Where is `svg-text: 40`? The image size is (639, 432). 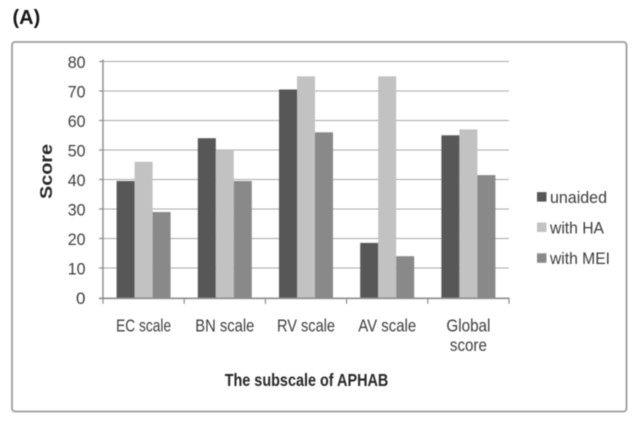
svg-text: 40 is located at coordinates (77, 180).